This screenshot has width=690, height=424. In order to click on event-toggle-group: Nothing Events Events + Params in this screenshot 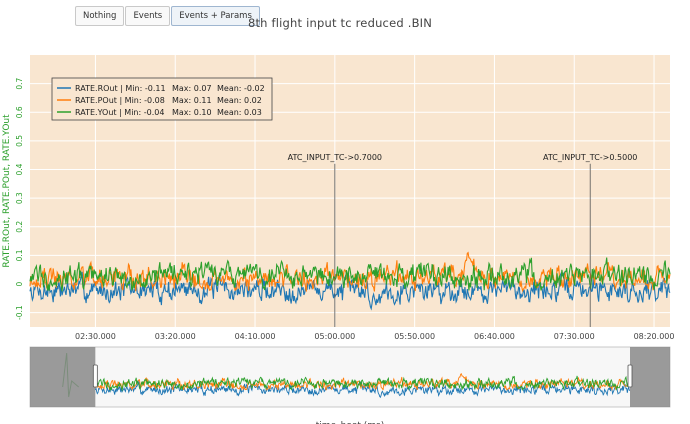, I will do `click(168, 16)`.